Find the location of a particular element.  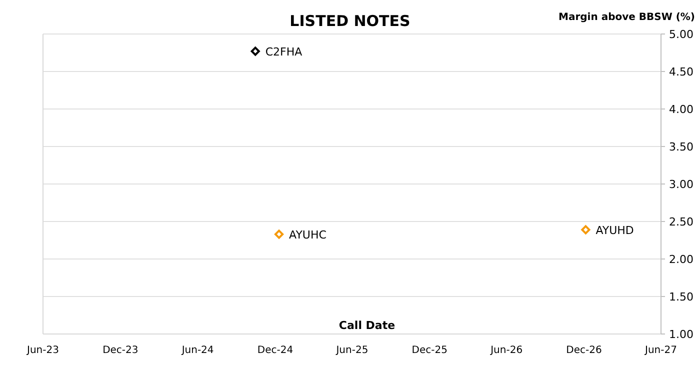

x-tick-label: Jun-23 is located at coordinates (42, 350).